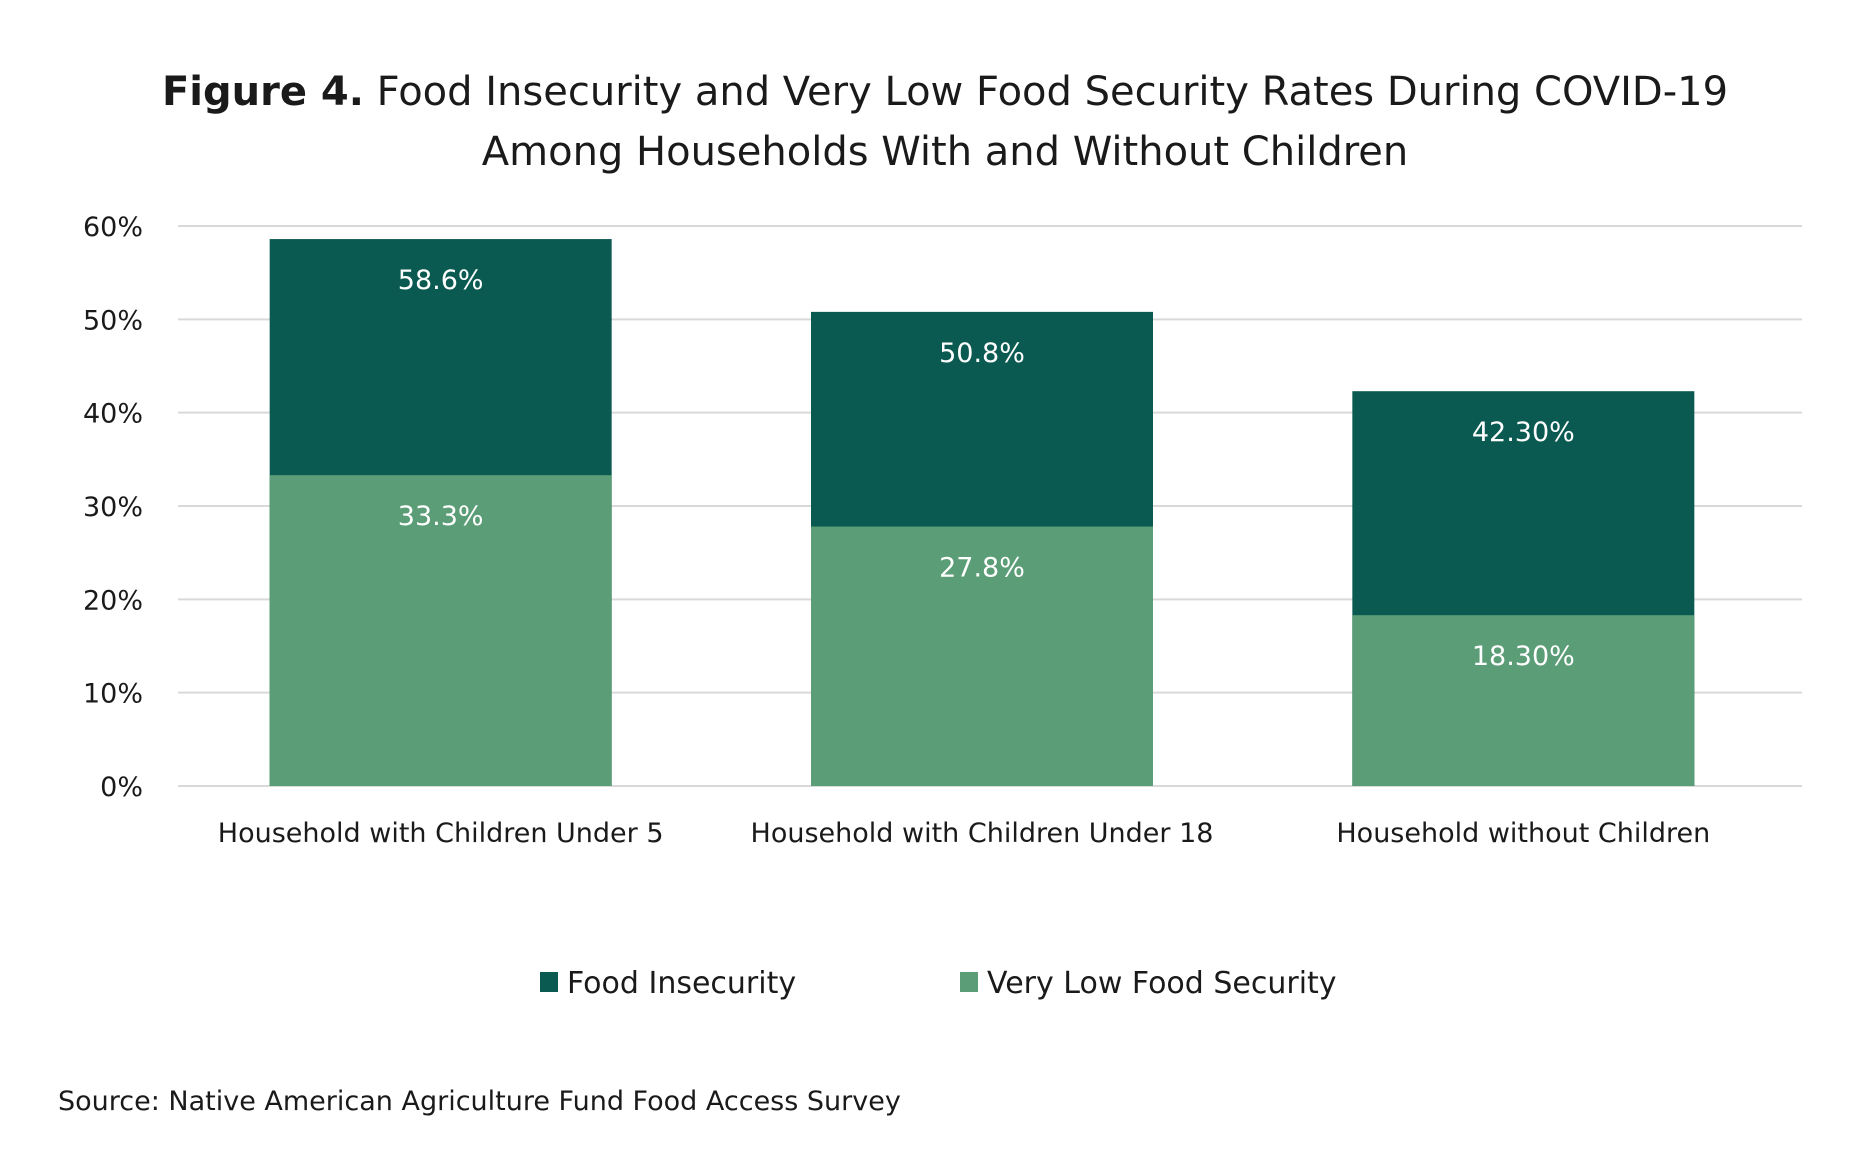 The width and height of the screenshot is (1860, 1176). What do you see at coordinates (1162, 983) in the screenshot?
I see `legend-label: Very Low Food Security` at bounding box center [1162, 983].